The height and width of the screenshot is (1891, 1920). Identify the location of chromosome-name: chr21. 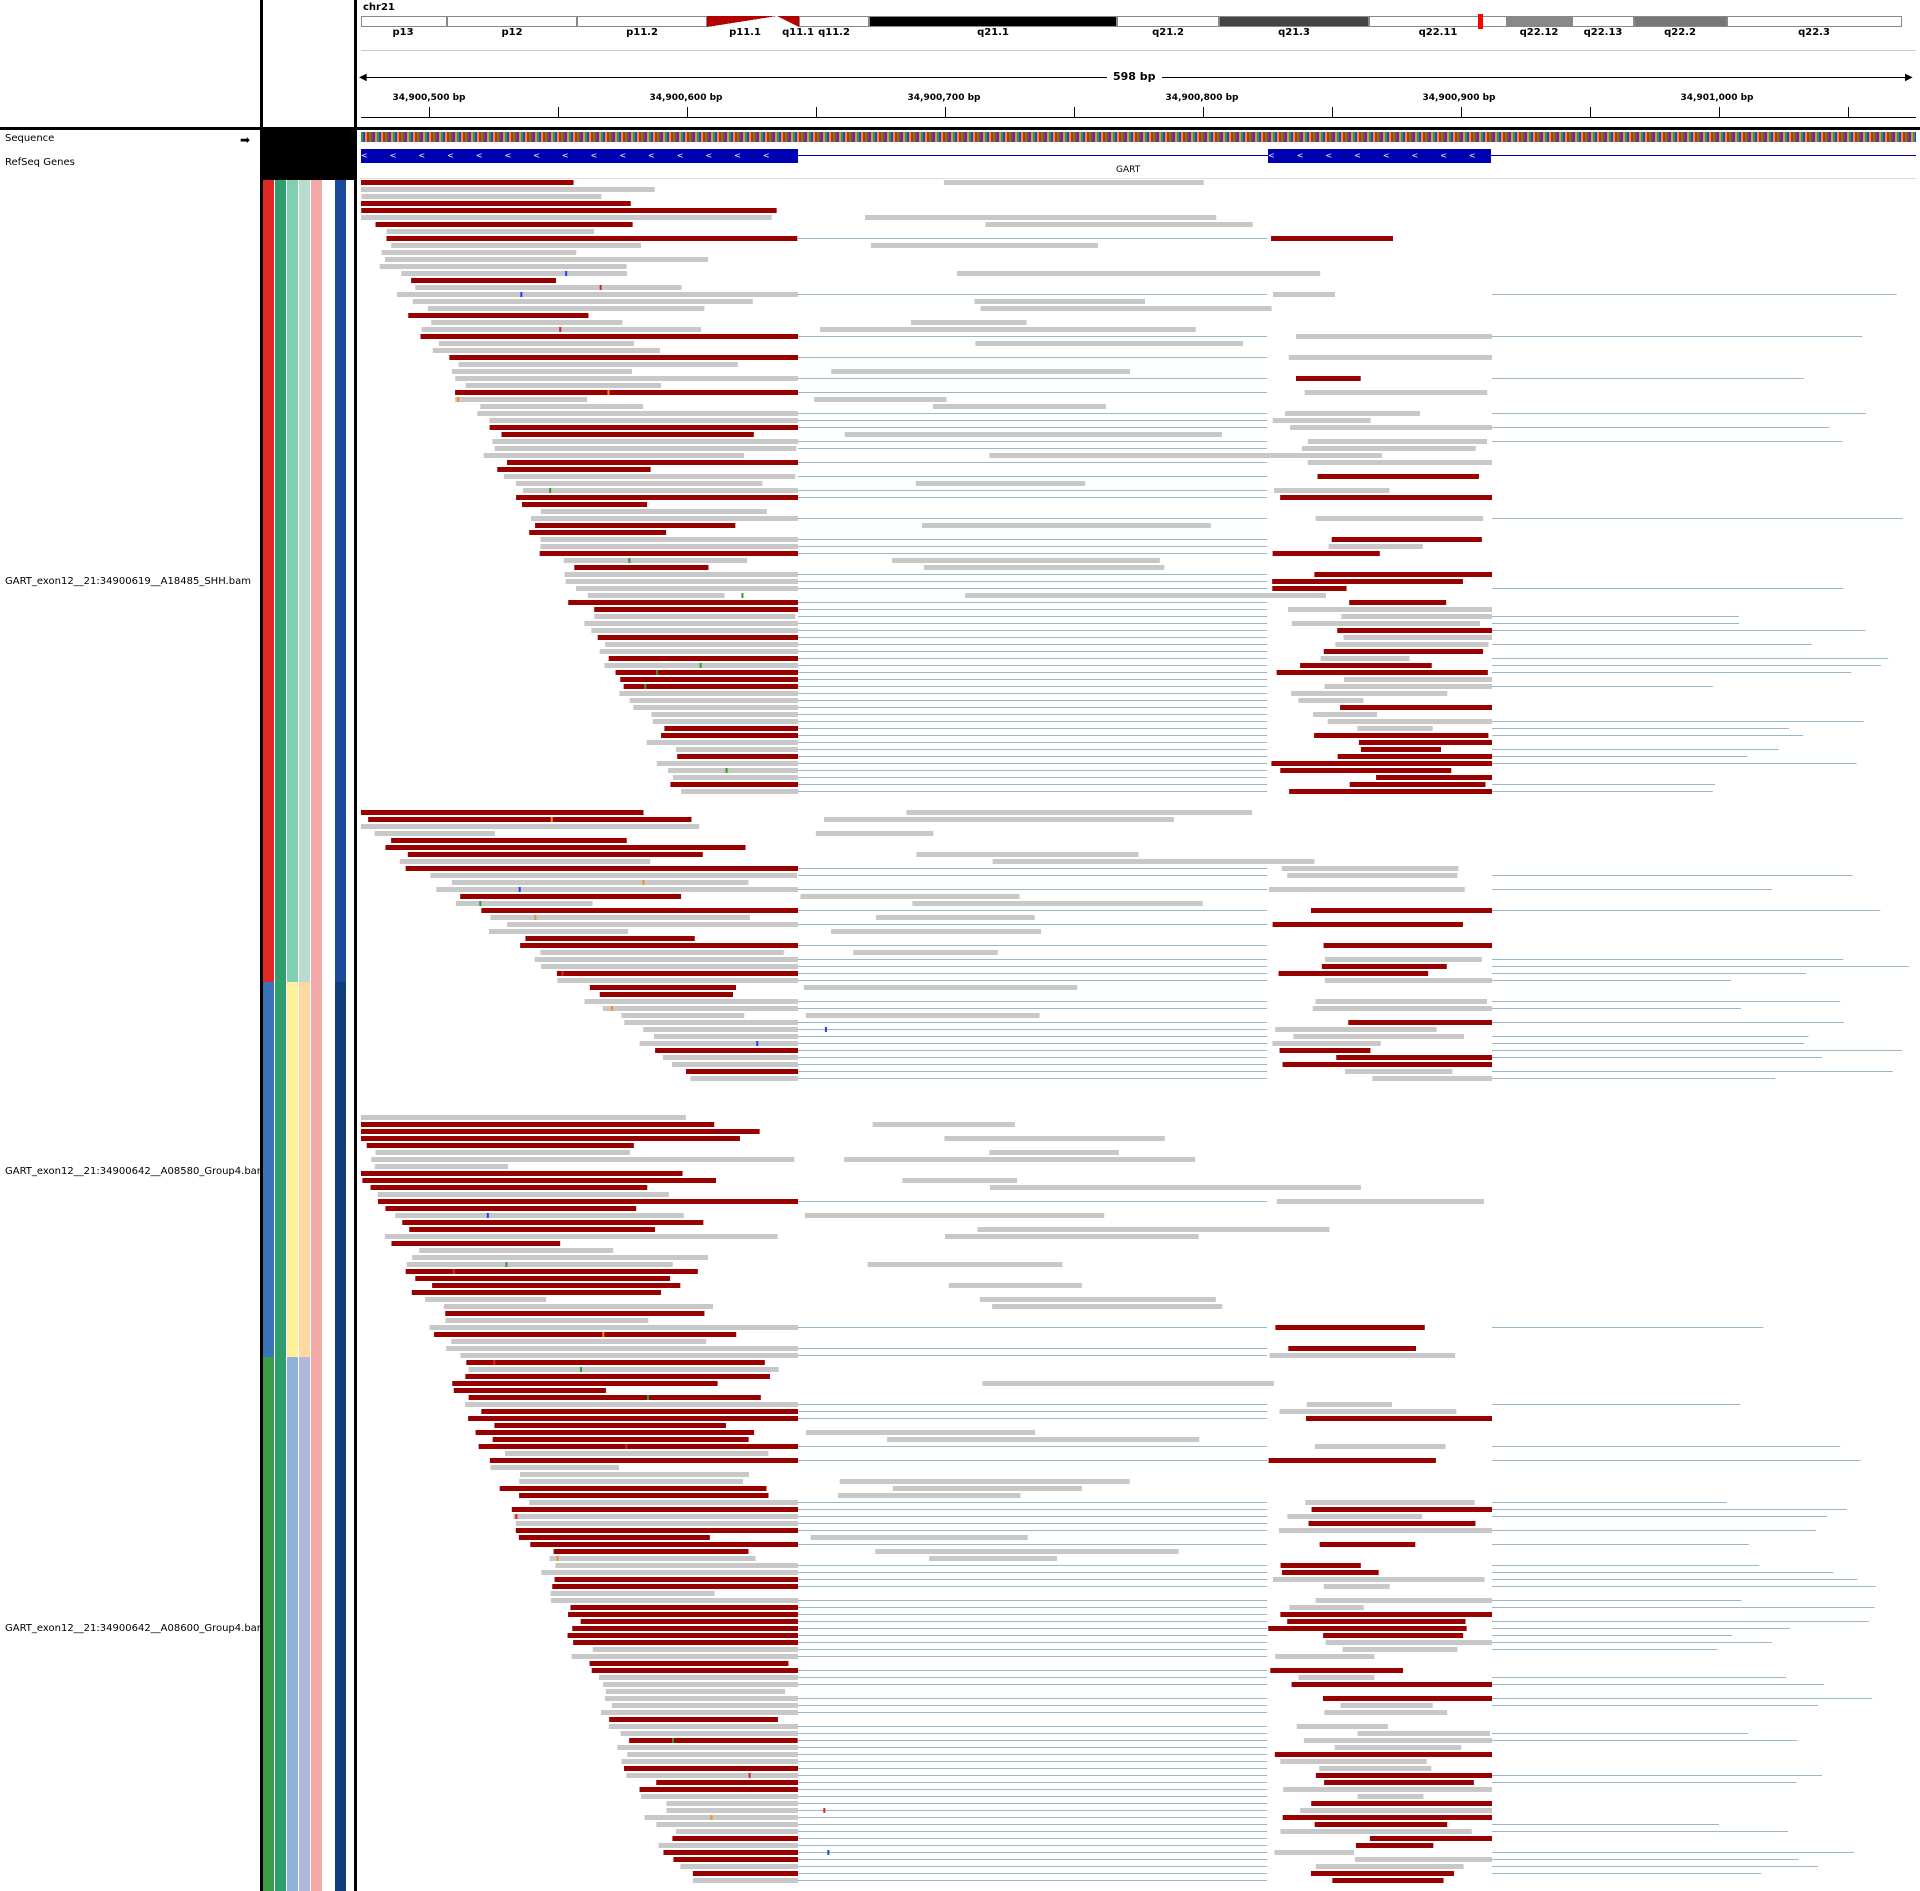
(379, 7).